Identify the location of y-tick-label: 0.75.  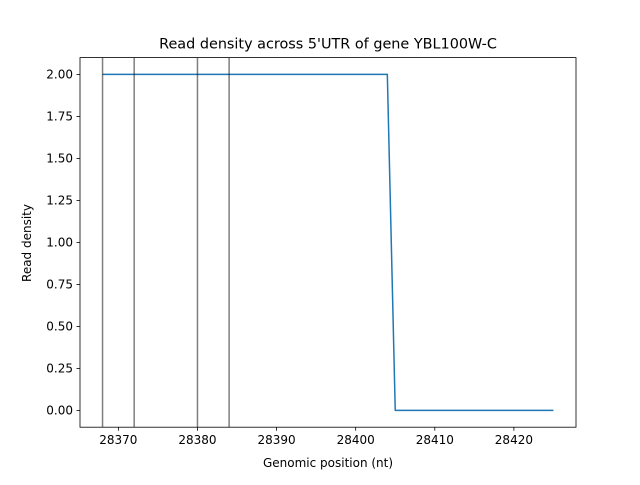
(59, 285).